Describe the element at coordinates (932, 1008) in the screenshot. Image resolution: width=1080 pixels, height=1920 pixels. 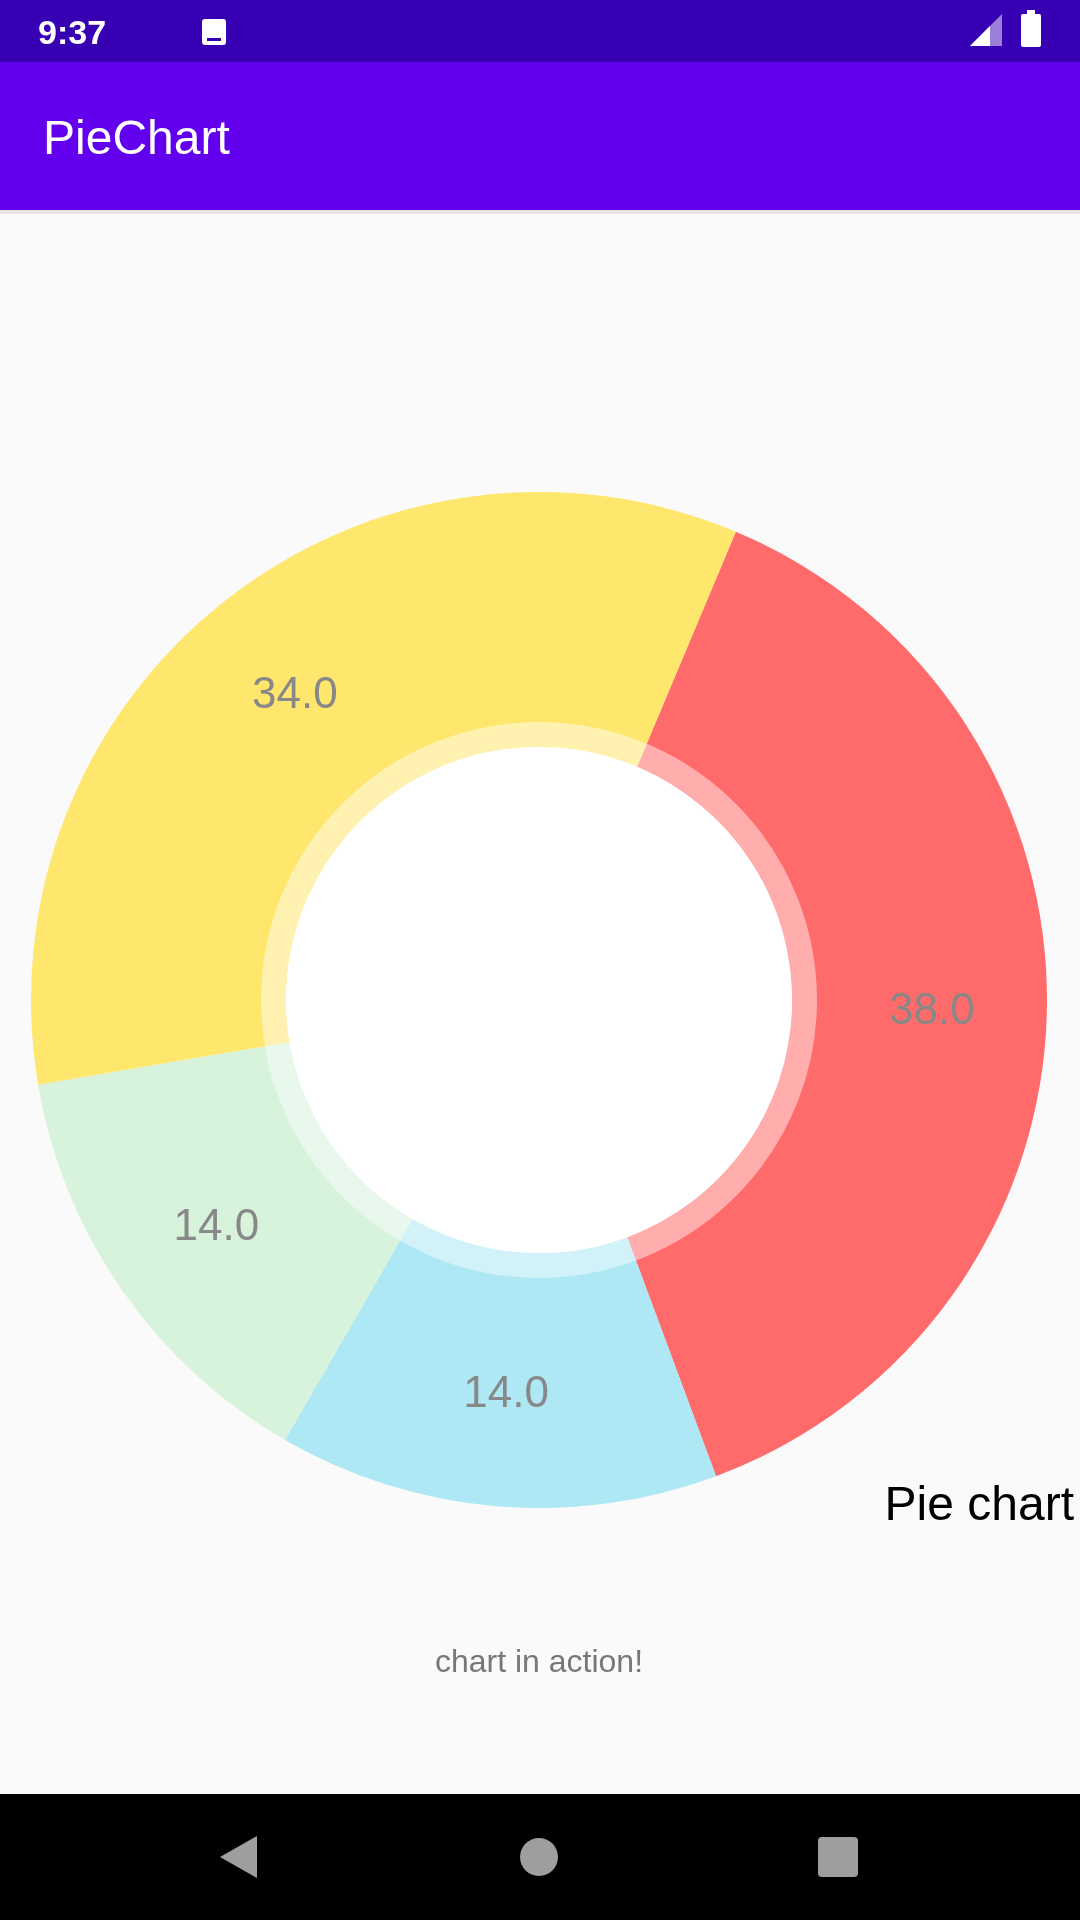
I see `data-label: 38.0` at that location.